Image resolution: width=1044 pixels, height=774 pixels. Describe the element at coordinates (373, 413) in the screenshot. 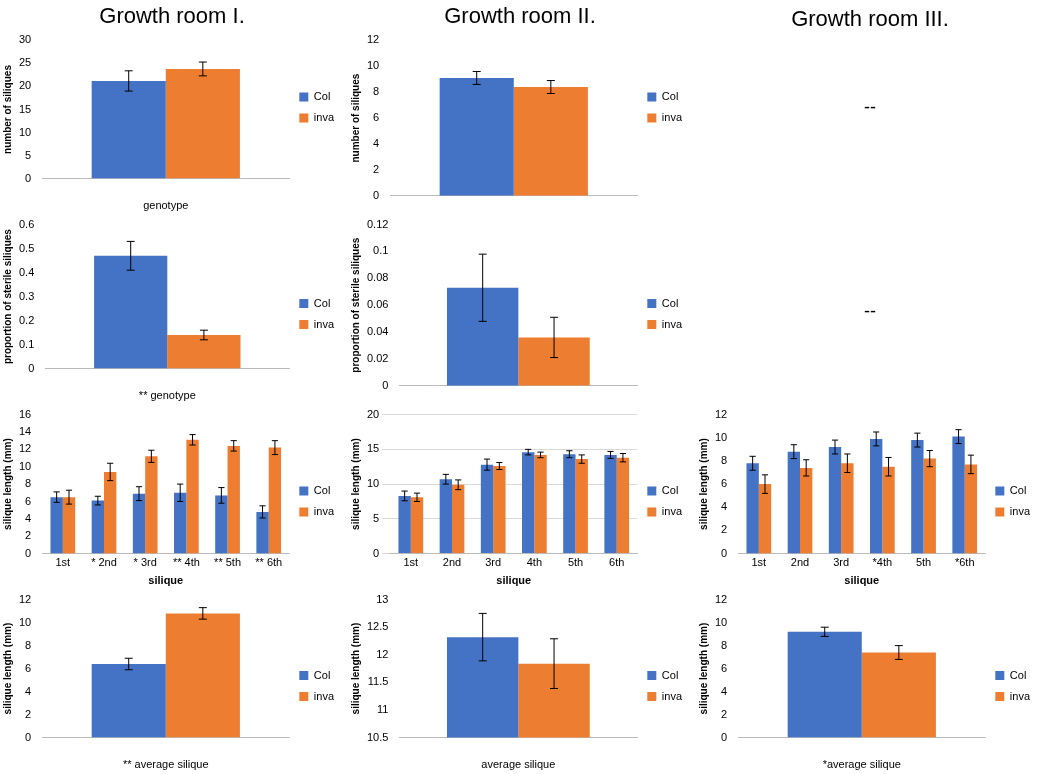

I see `y-tick-label: 20` at that location.